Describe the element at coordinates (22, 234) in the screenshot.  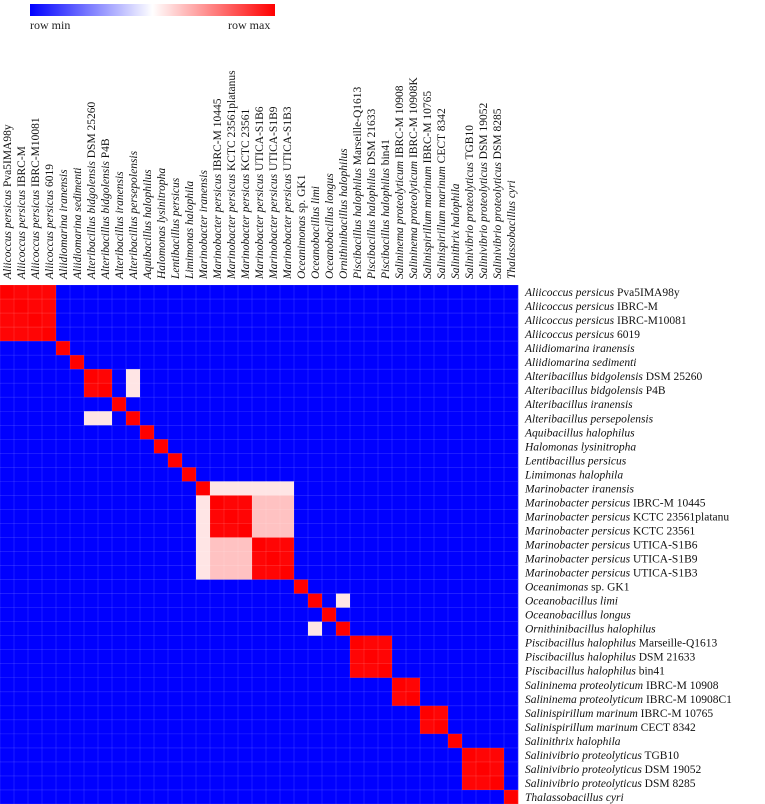
I see `label-species: Aliicoccus persicus` at that location.